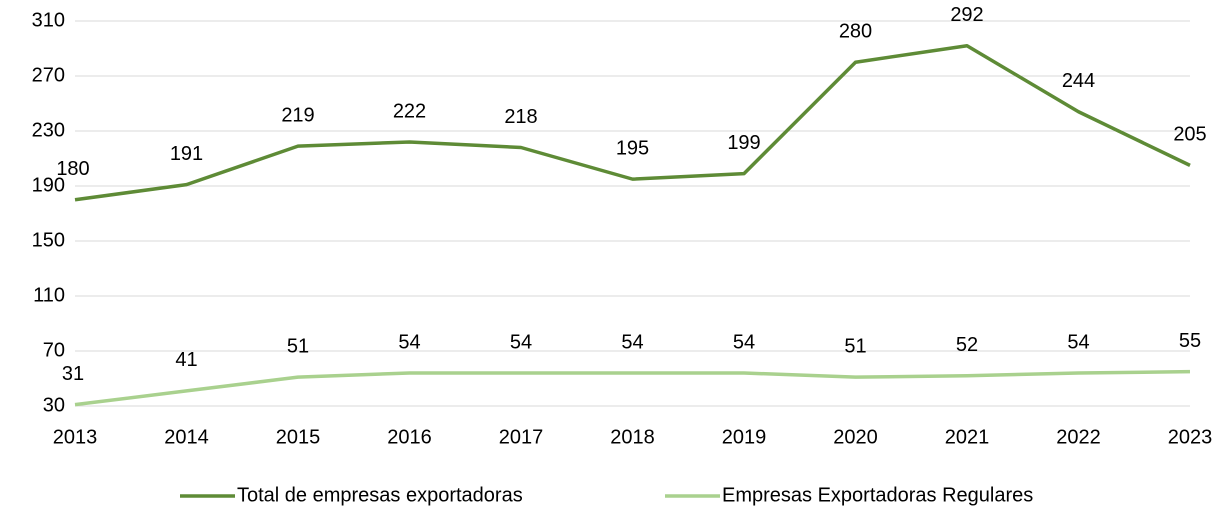 Image resolution: width=1228 pixels, height=511 pixels. What do you see at coordinates (967, 437) in the screenshot?
I see `x-tick-label: 2021` at bounding box center [967, 437].